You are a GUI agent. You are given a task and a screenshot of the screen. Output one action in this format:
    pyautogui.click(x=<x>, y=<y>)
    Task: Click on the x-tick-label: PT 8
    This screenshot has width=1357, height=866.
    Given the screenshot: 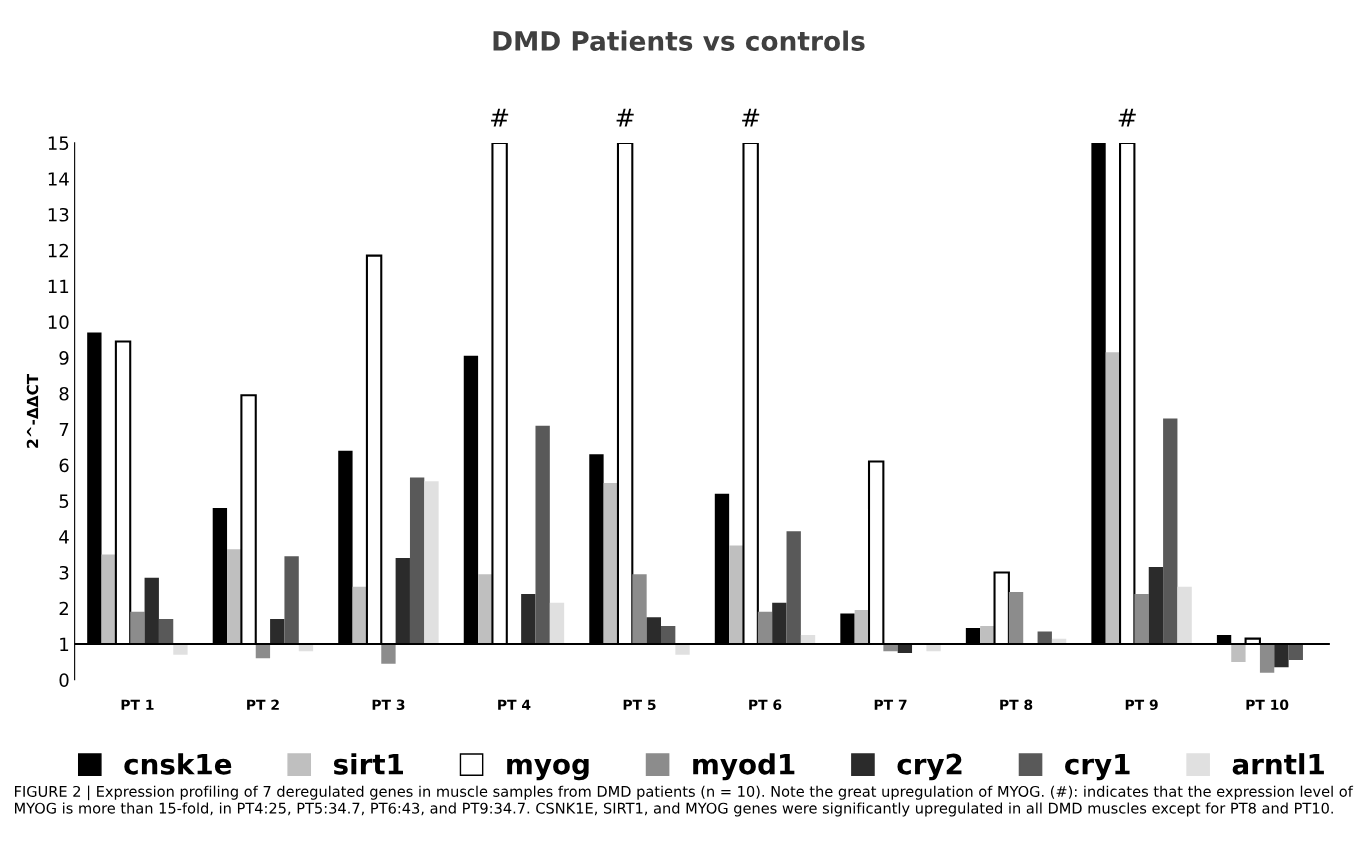 What is the action you would take?
    pyautogui.click(x=1016, y=705)
    